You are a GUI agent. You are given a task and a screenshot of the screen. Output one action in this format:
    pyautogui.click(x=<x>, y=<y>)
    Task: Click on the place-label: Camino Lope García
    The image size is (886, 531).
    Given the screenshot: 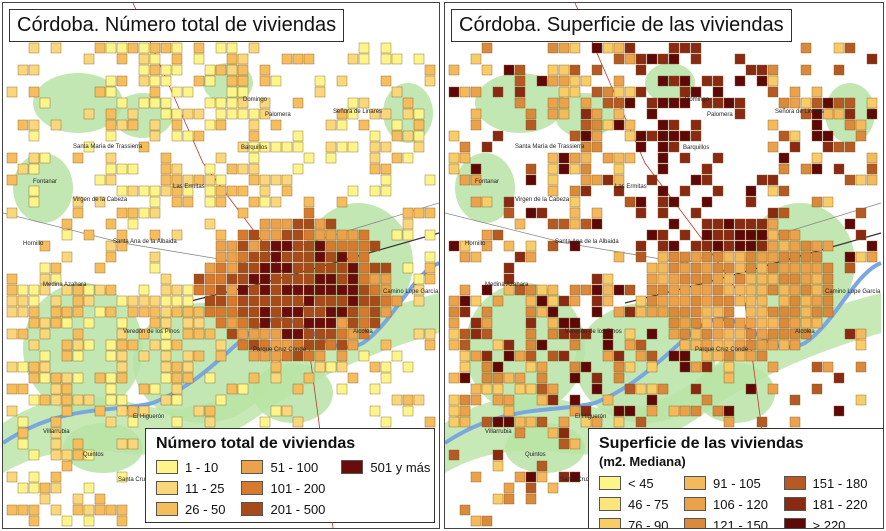 What is the action you would take?
    pyautogui.click(x=853, y=292)
    